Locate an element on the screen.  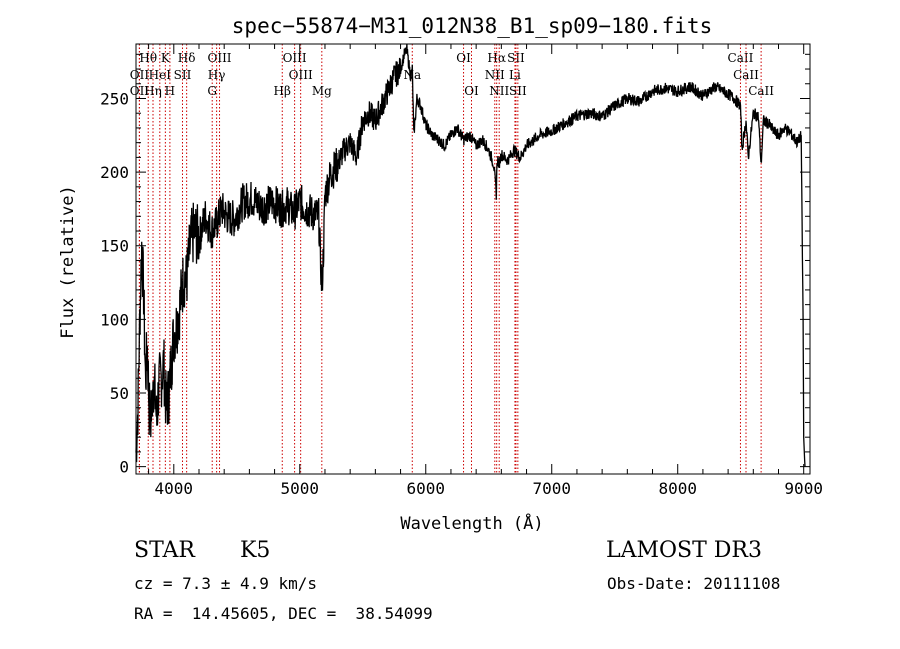
y-tick-label-4: 200 is located at coordinates (114, 172).